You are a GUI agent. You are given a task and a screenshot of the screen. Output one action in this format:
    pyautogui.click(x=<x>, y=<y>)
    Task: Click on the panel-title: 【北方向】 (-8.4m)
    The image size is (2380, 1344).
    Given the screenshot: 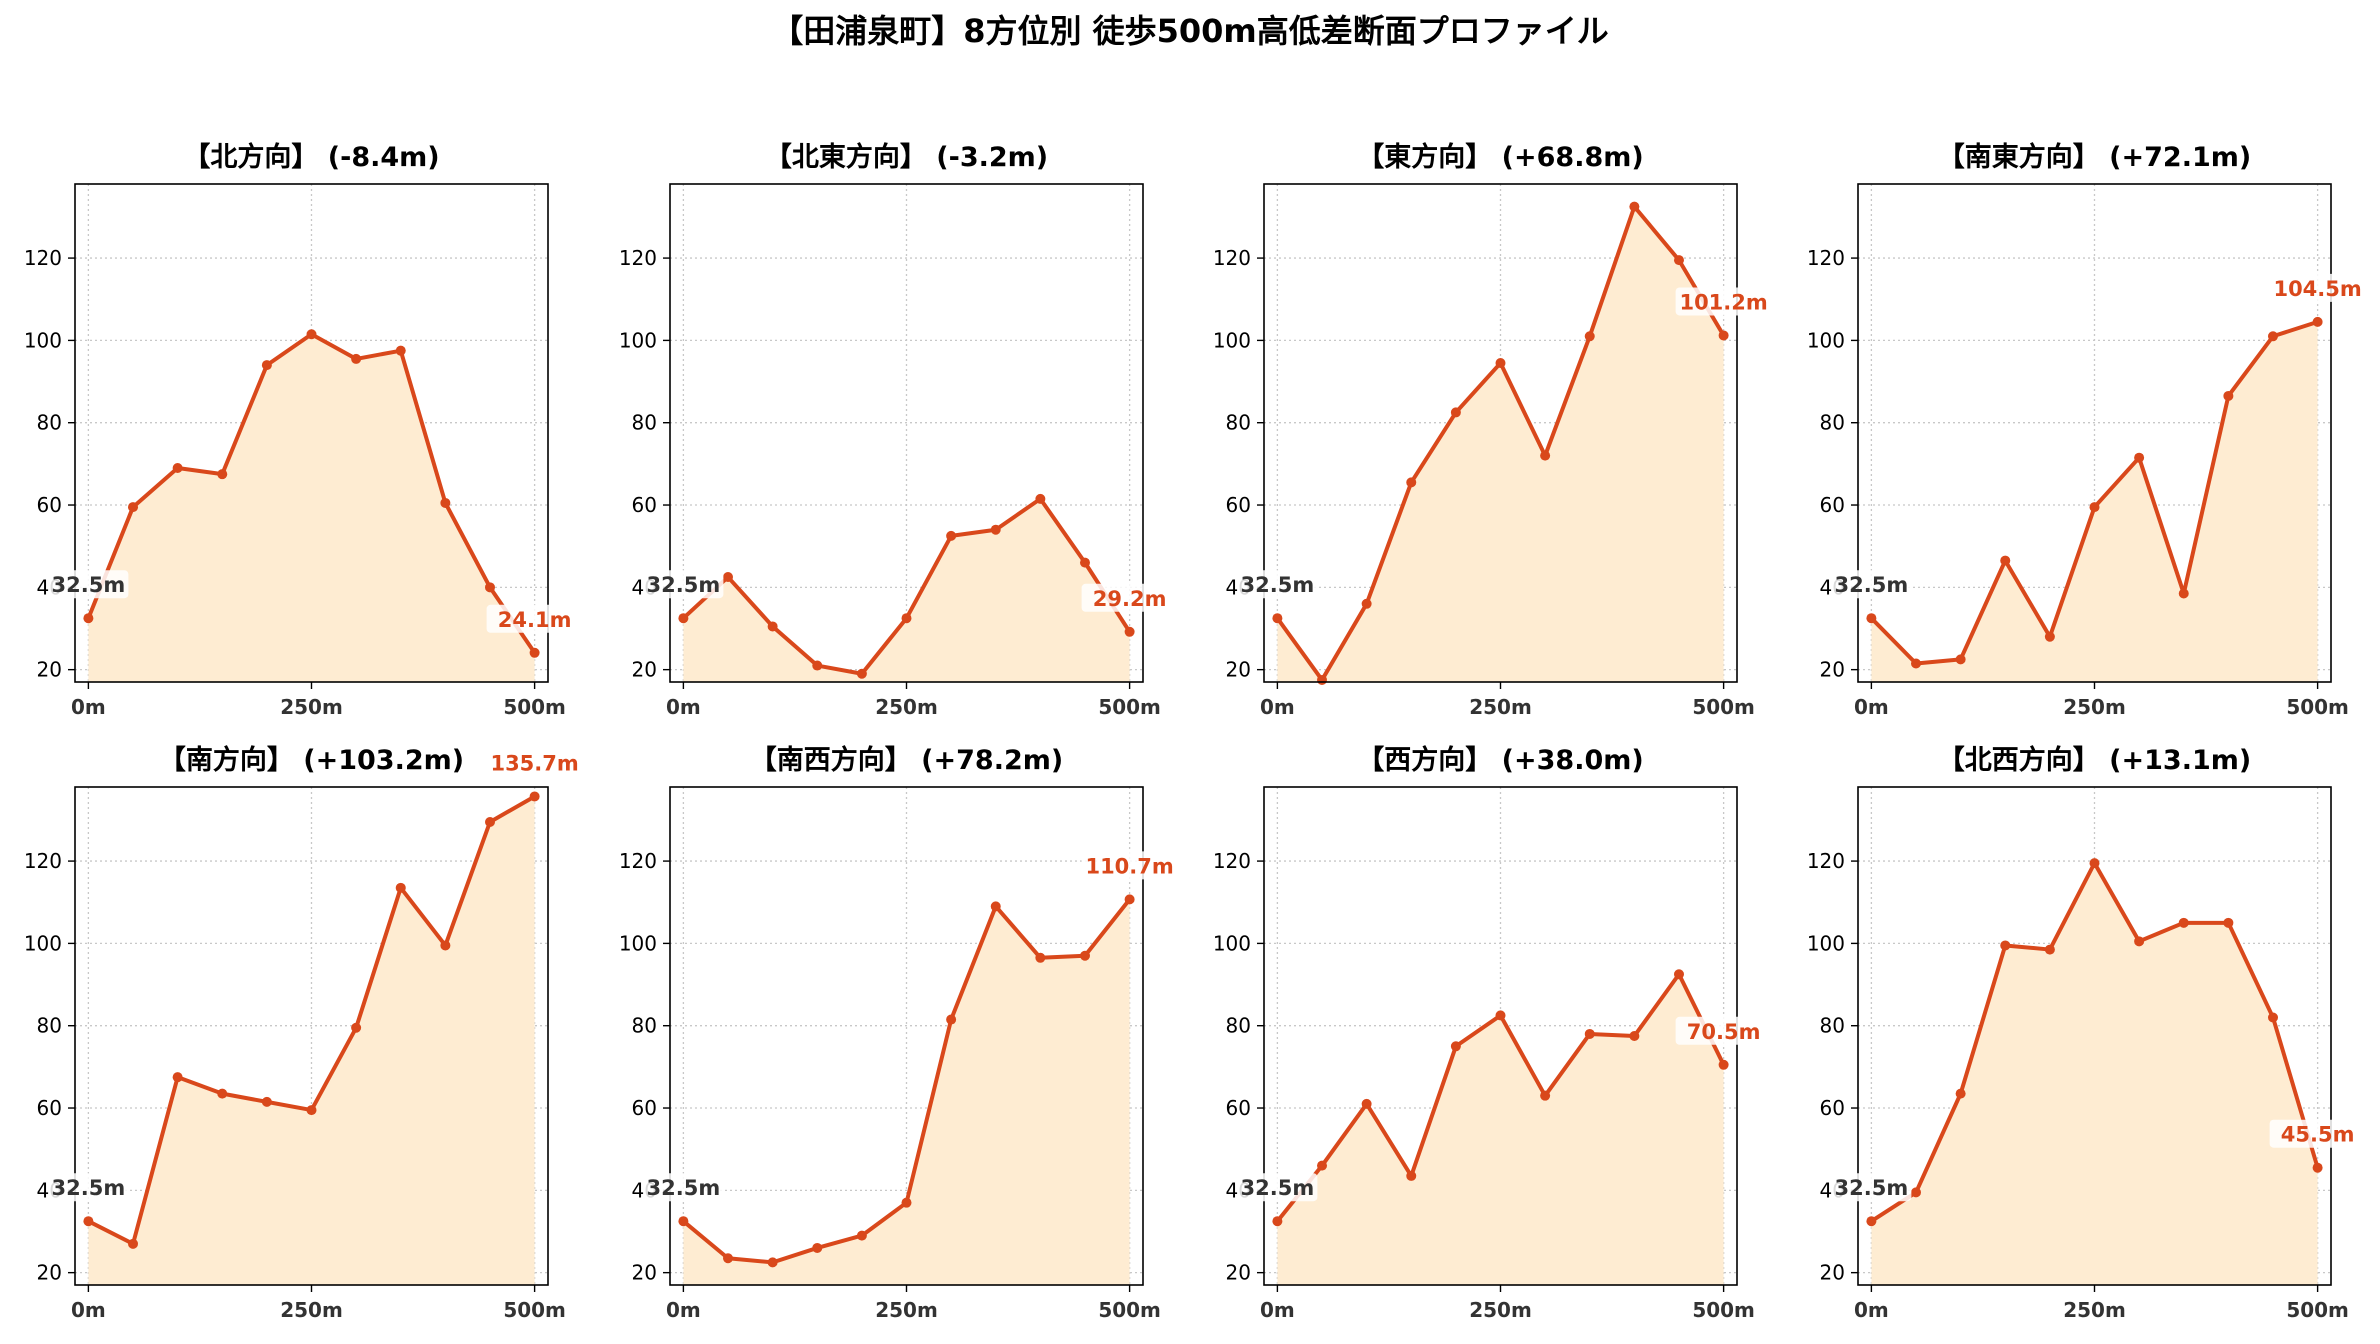 What is the action you would take?
    pyautogui.click(x=311, y=157)
    